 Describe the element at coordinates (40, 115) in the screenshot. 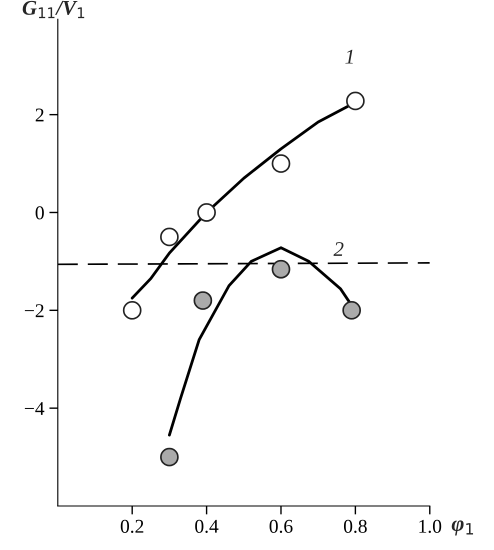

I see `y-tick-label: 2` at that location.